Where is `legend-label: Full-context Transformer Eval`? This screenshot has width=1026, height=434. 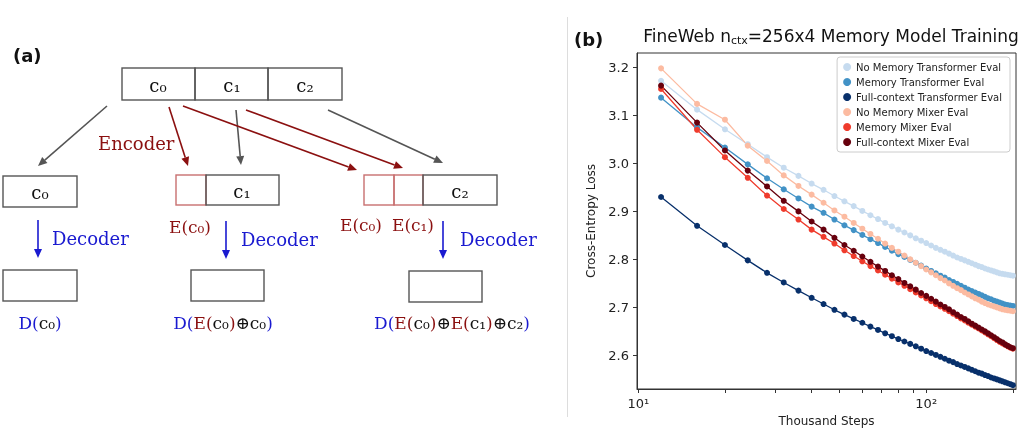 legend-label: Full-context Transformer Eval is located at coordinates (929, 97).